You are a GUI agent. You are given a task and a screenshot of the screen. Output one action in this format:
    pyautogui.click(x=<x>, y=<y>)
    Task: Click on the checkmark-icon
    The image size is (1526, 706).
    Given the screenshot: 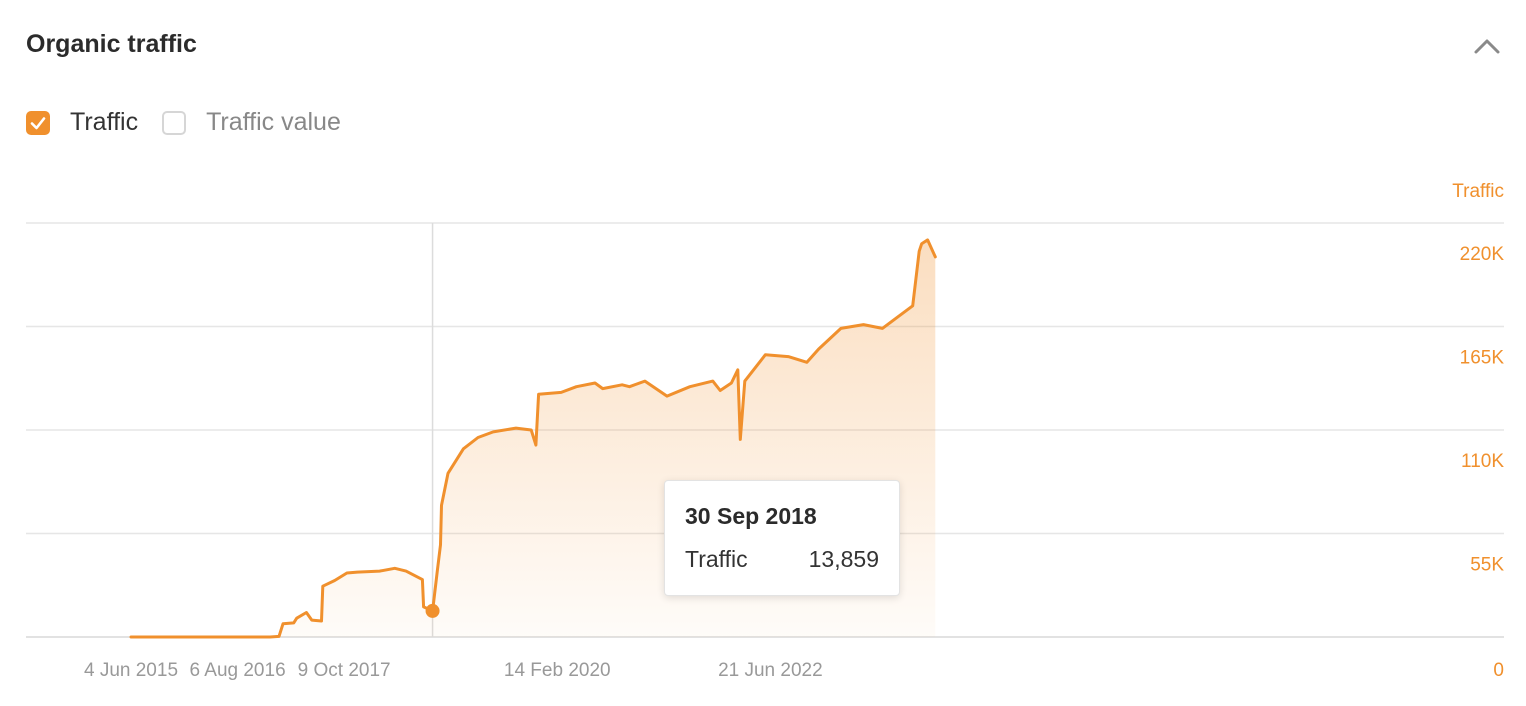 What is the action you would take?
    pyautogui.click(x=38, y=122)
    